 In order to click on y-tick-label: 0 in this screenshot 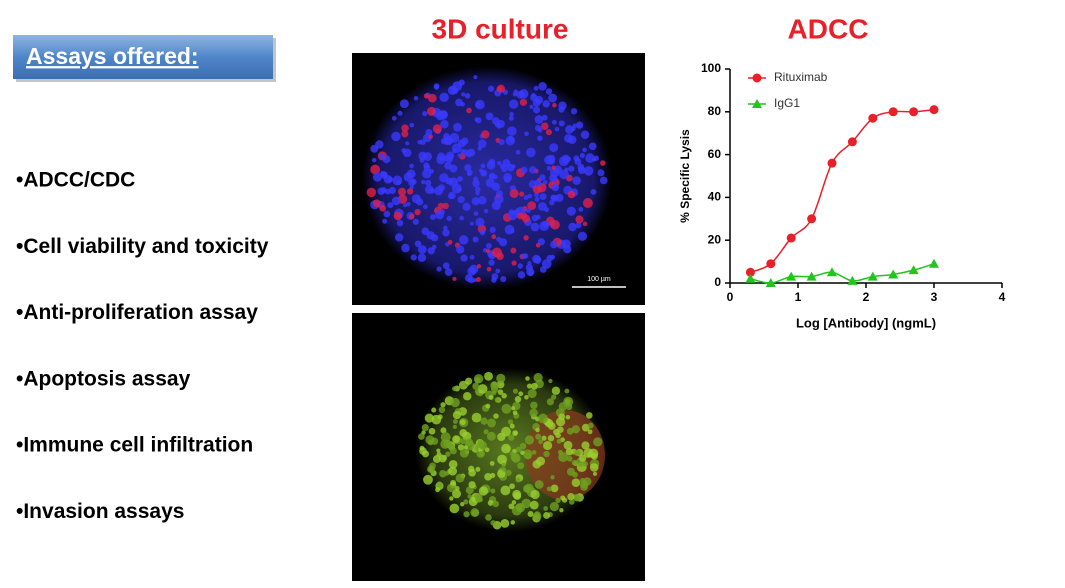, I will do `click(717, 282)`.